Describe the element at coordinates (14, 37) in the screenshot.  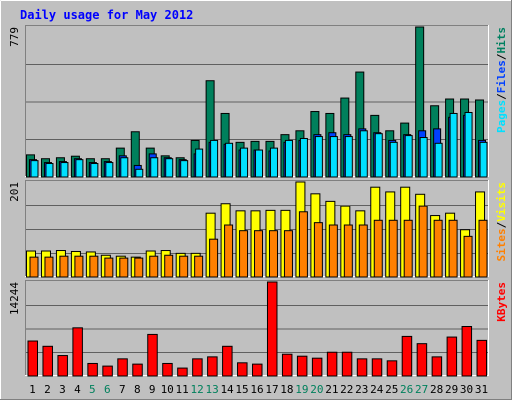
I see `y-axis-max-label: 779` at that location.